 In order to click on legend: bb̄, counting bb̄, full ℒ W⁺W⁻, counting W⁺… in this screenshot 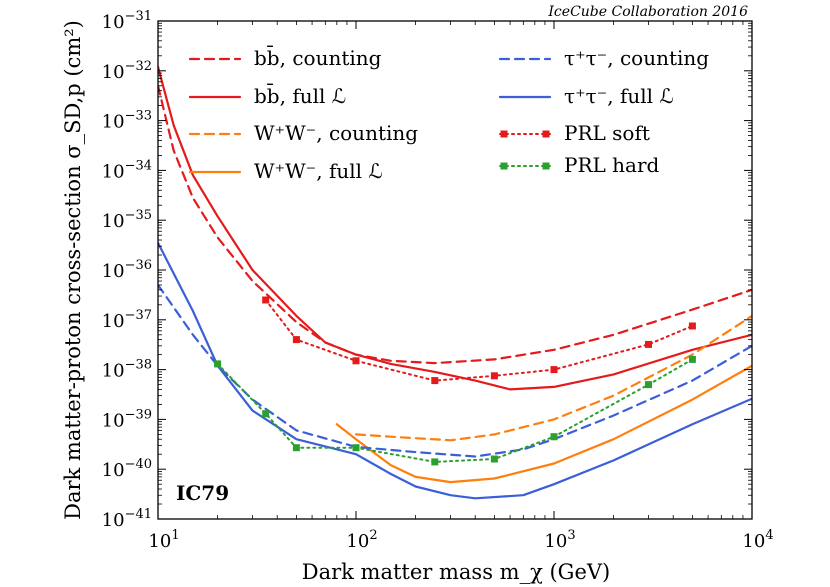, I will do `click(448, 114)`.